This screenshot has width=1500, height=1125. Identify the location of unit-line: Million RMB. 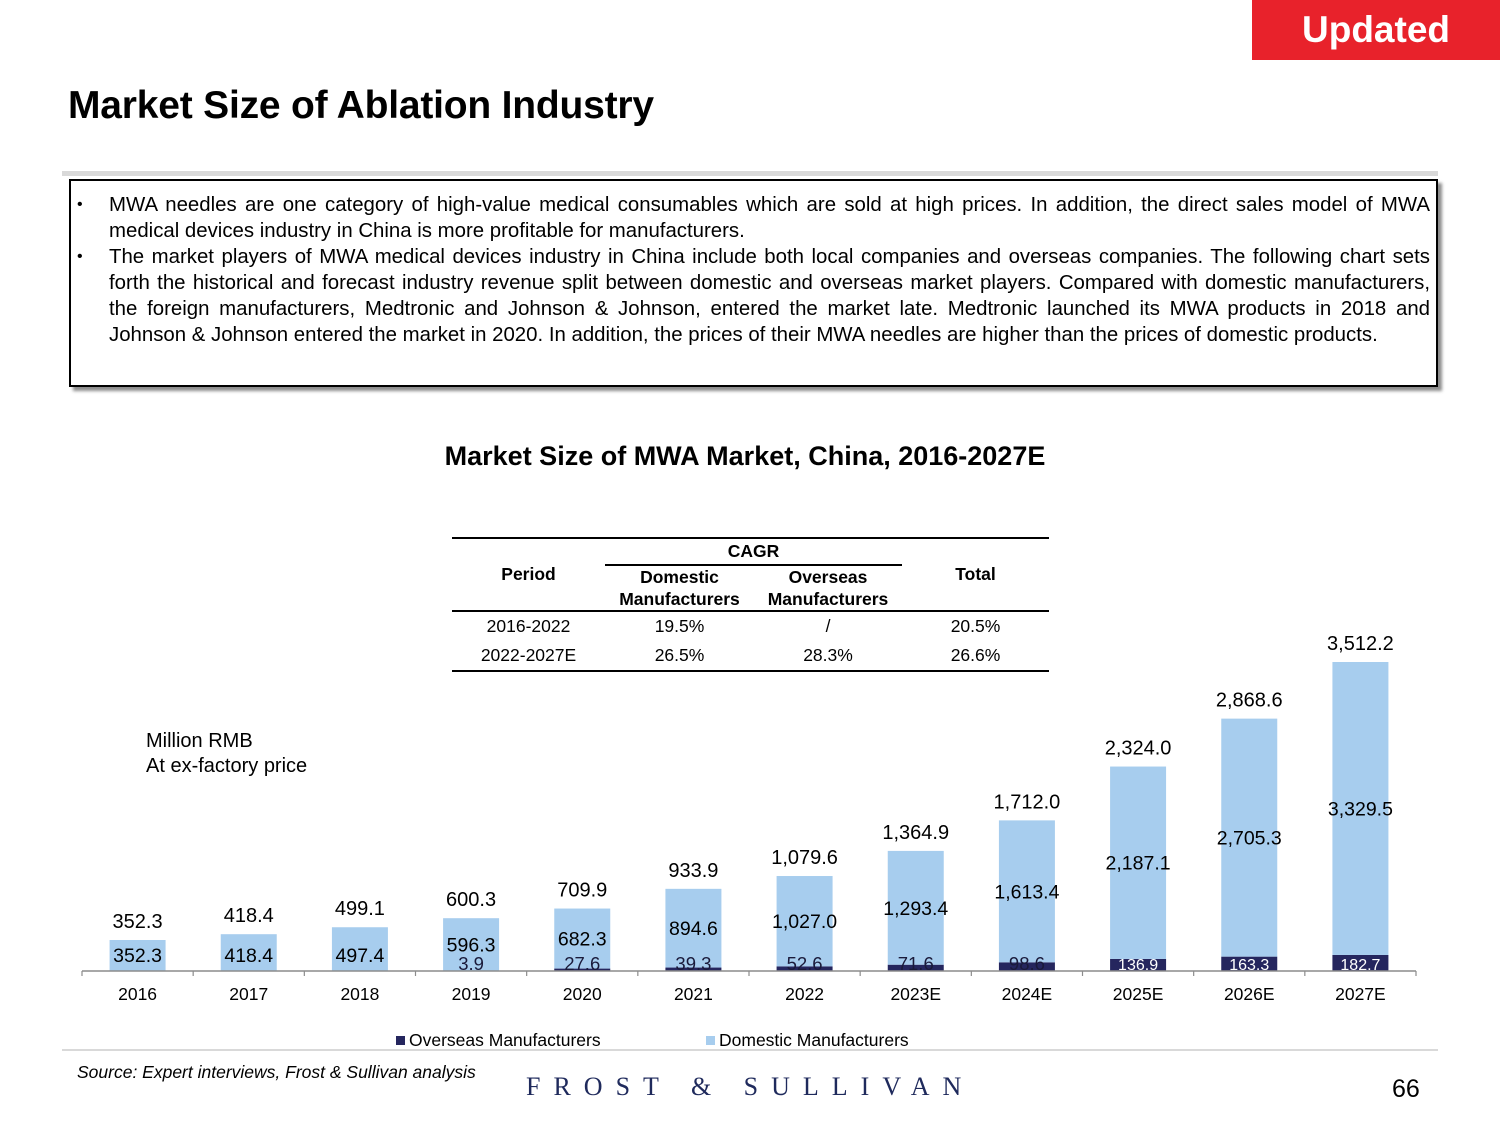
(199, 741).